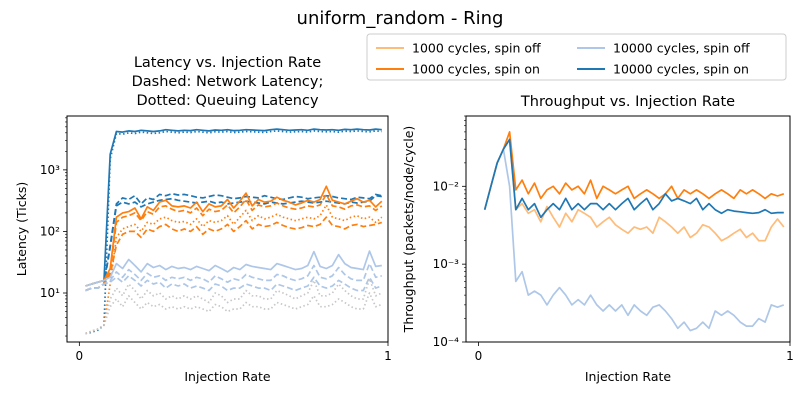 The height and width of the screenshot is (404, 800). Describe the element at coordinates (446, 264) in the screenshot. I see `y-tick-label: 10⁻³` at that location.